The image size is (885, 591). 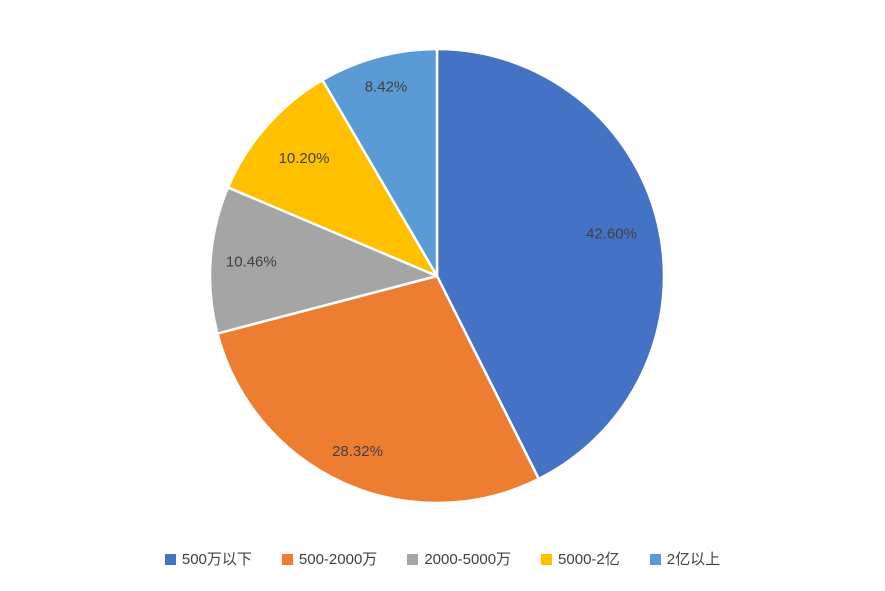 I want to click on legend-label: 2亿以上, so click(x=693, y=559).